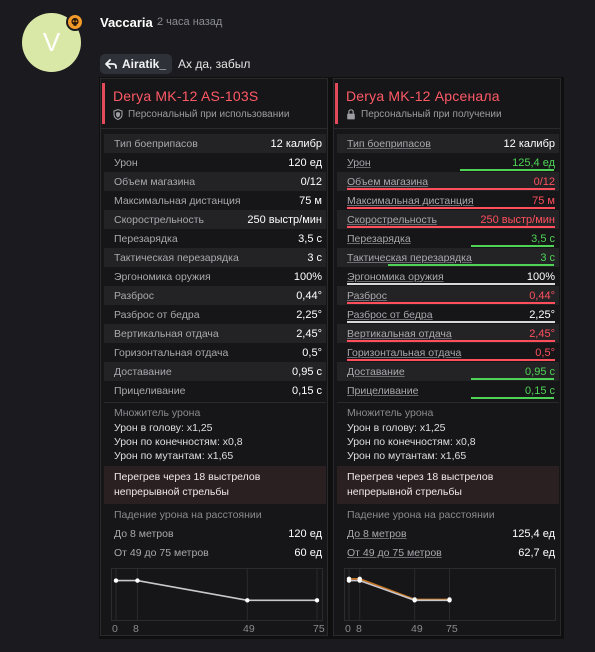 The width and height of the screenshot is (595, 652). Describe the element at coordinates (296, 143) in the screenshot. I see `stat-value: 12 калибр` at that location.